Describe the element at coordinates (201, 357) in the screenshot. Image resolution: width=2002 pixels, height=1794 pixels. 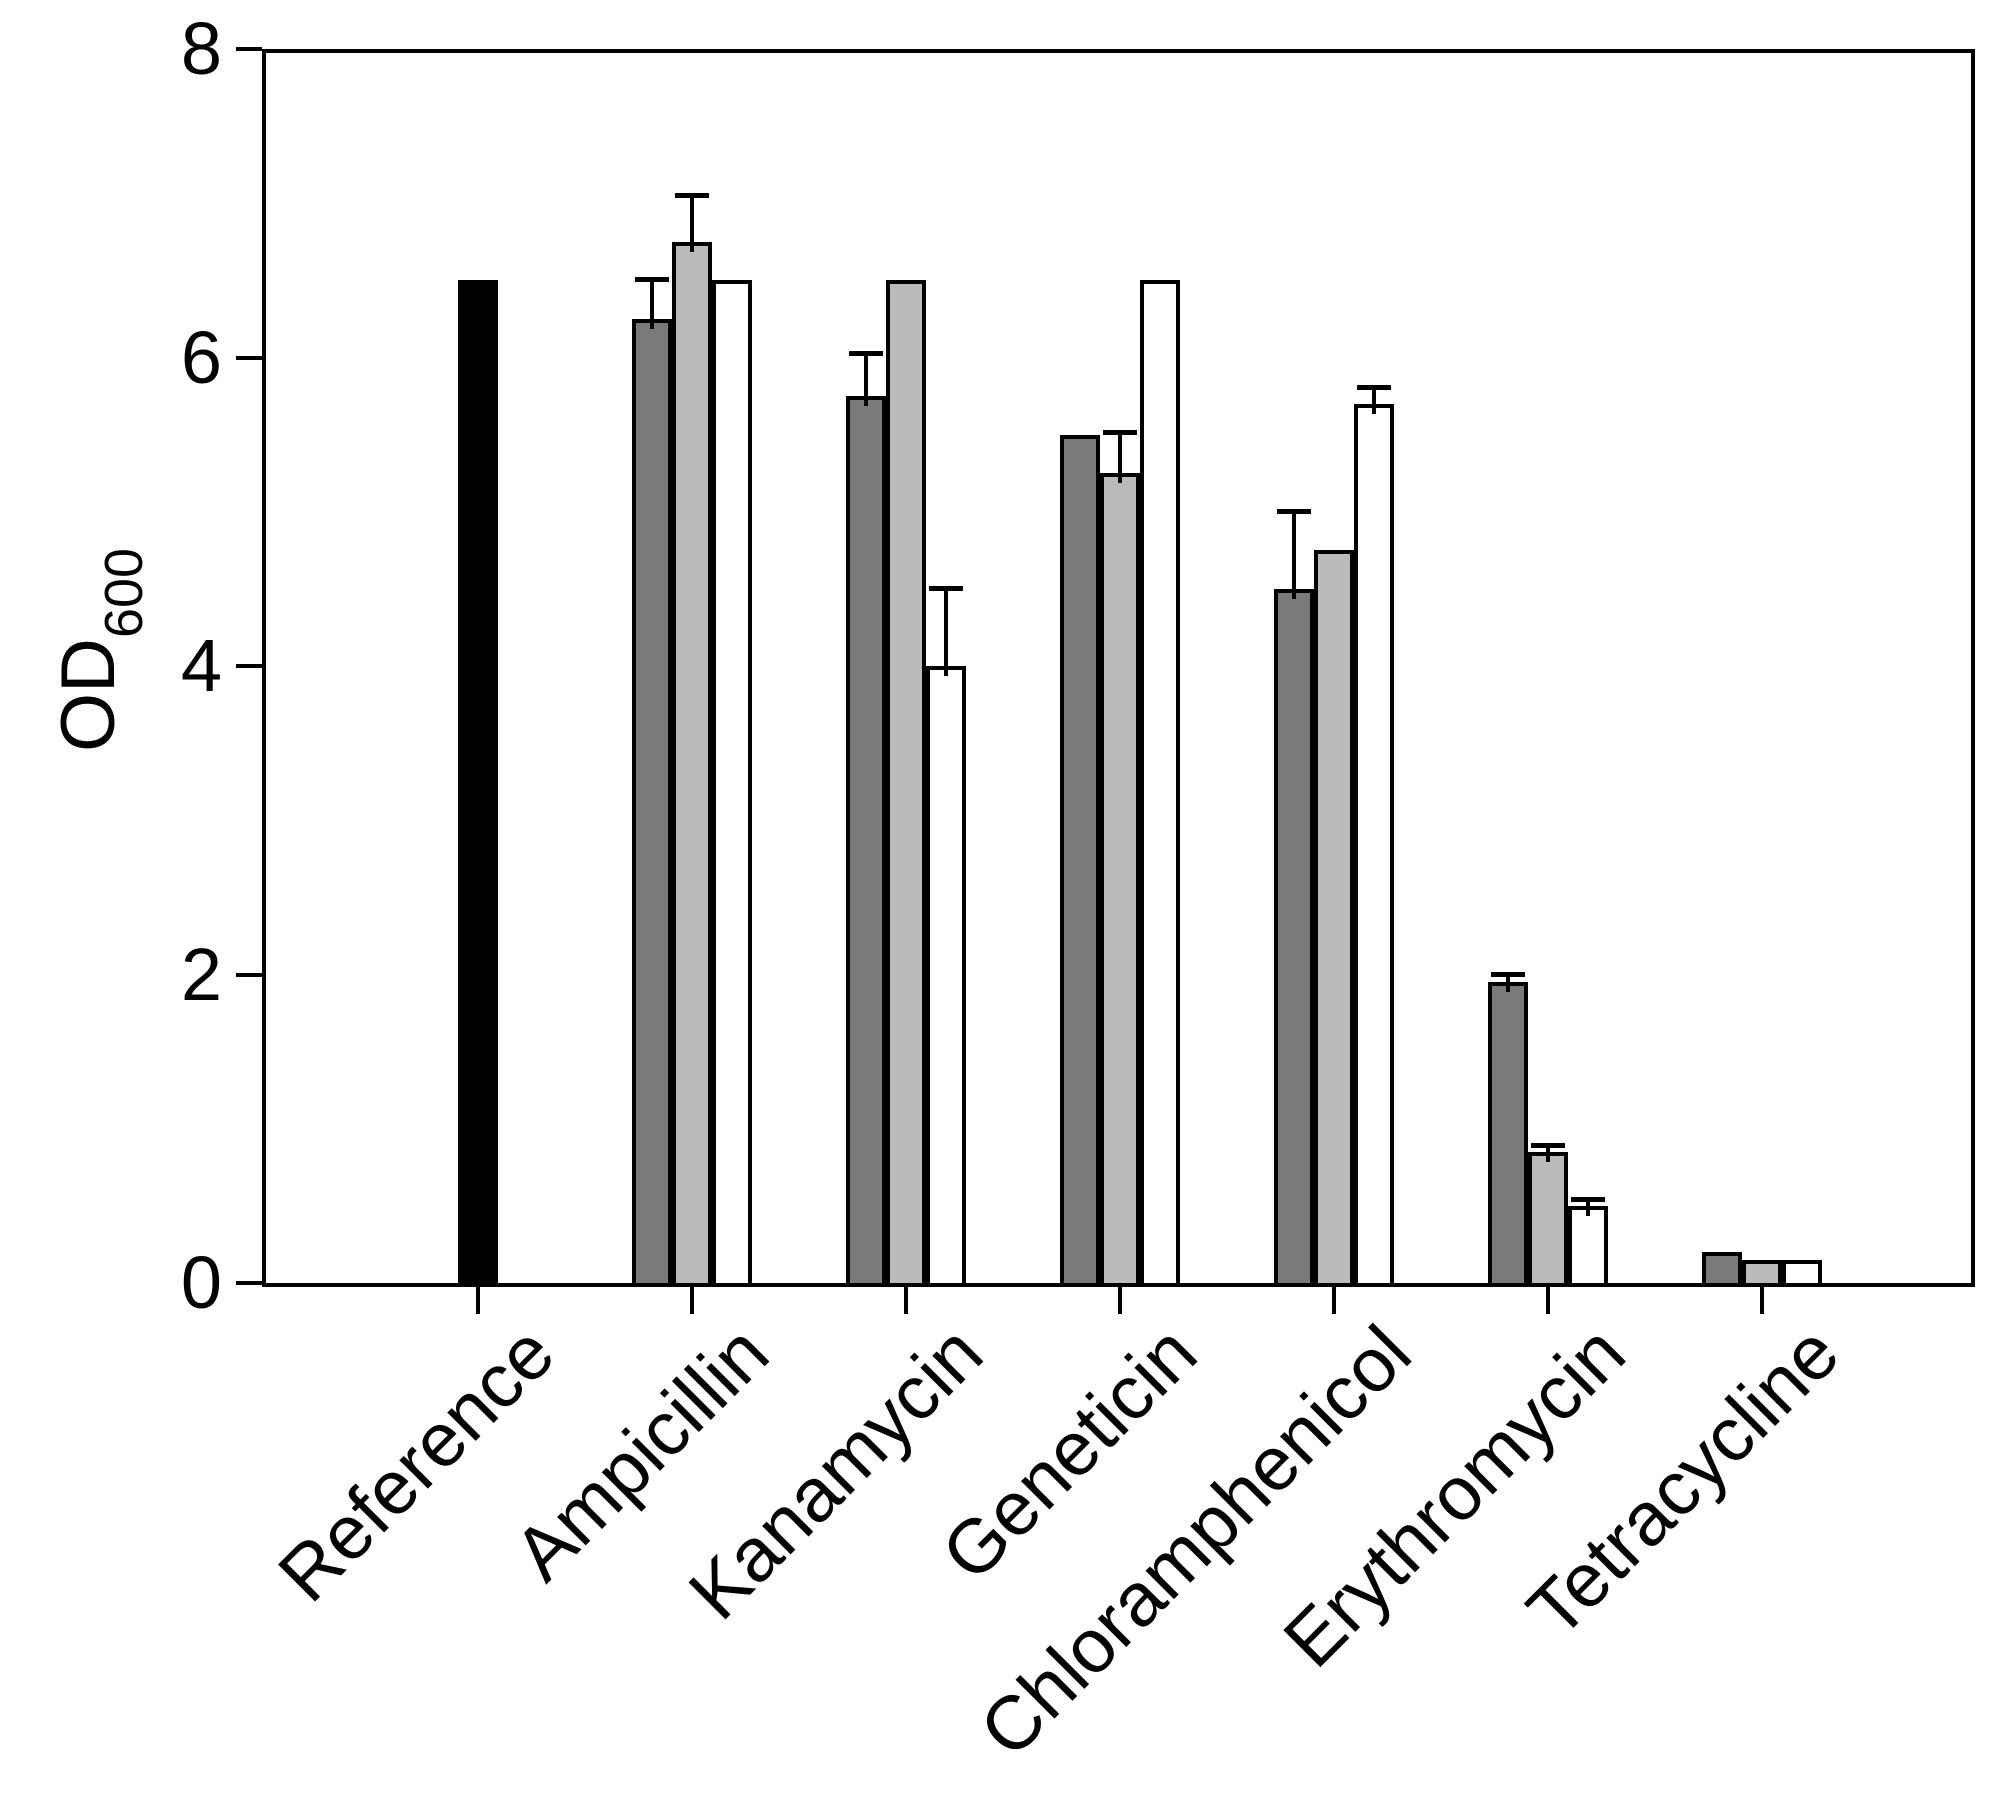
I see `y-tick-label-6: 6` at that location.